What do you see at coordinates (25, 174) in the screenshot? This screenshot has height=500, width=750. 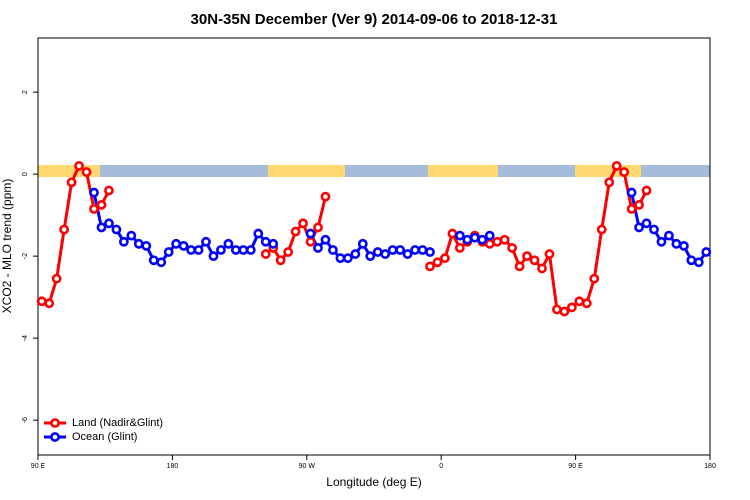 I see `y-tick-label: 0` at bounding box center [25, 174].